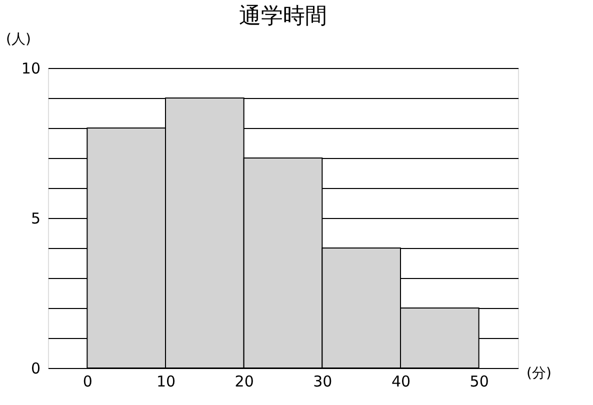  I want to click on x-tick-label: 20, so click(244, 381).